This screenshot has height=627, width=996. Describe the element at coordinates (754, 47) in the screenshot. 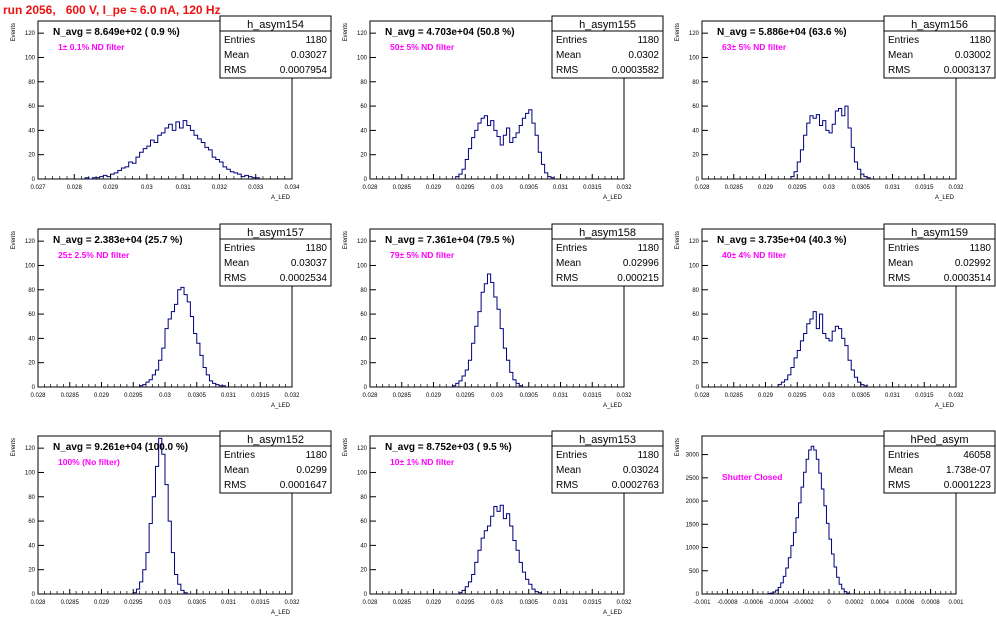

I see `filter-annotation: 63± 5% ND filter` at that location.